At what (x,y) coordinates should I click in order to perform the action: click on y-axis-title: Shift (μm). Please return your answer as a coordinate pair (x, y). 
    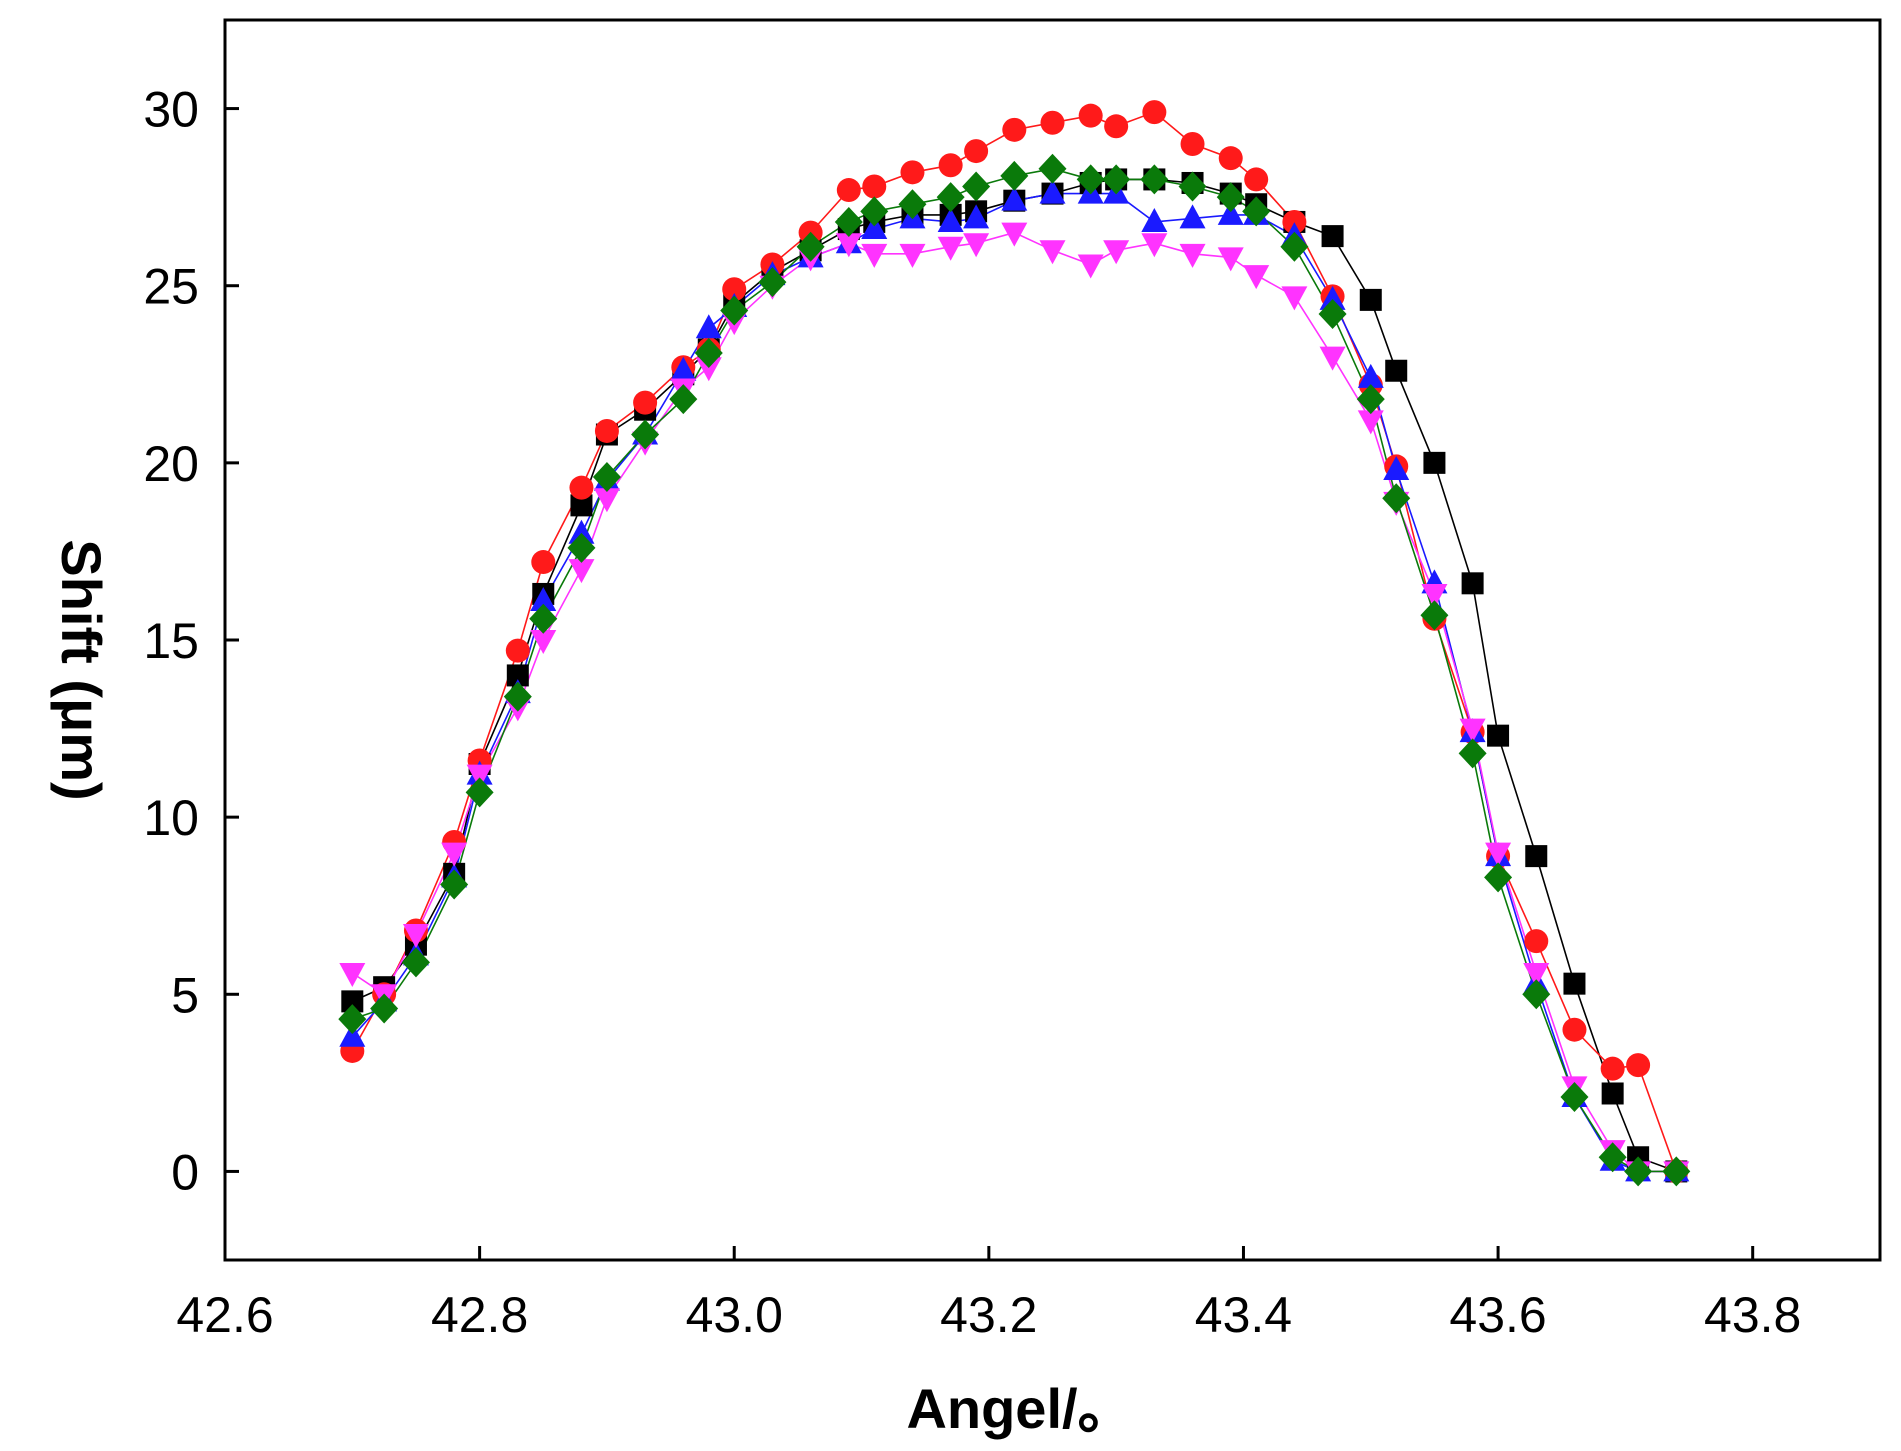
    Looking at the image, I should click on (81, 669).